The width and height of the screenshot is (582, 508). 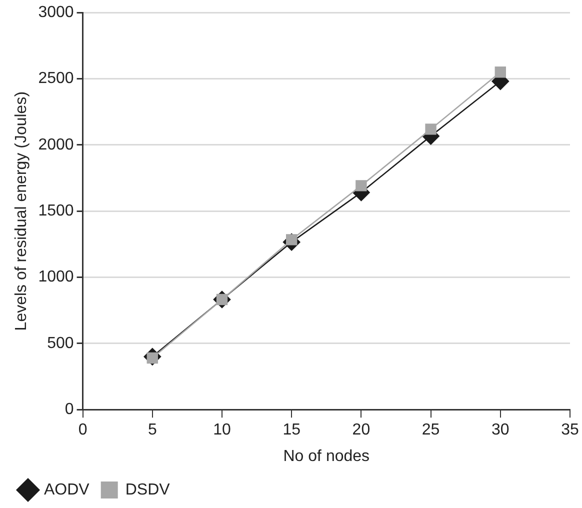 What do you see at coordinates (67, 489) in the screenshot?
I see `legend-label: AODV` at bounding box center [67, 489].